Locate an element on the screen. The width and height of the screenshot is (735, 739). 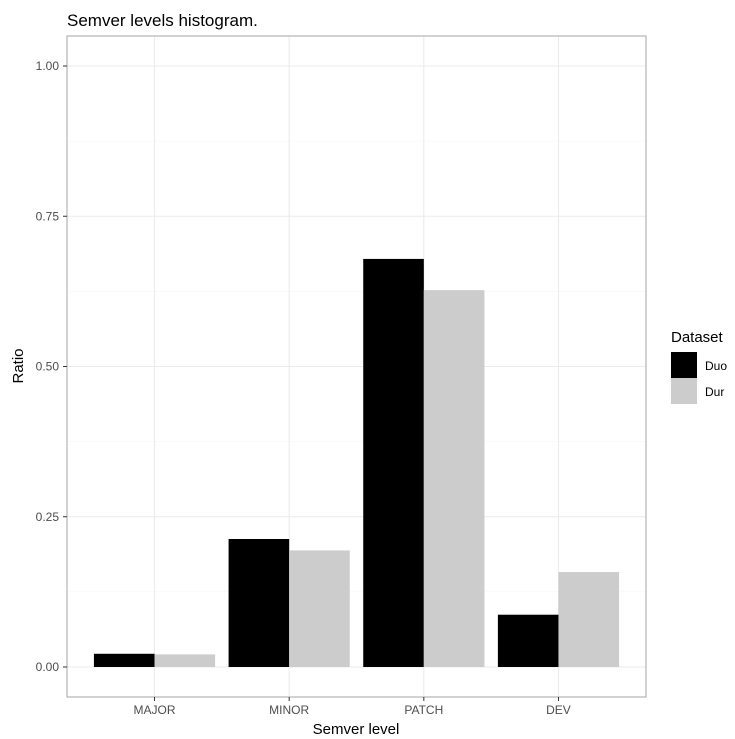
bar-dur-minor is located at coordinates (319, 608).